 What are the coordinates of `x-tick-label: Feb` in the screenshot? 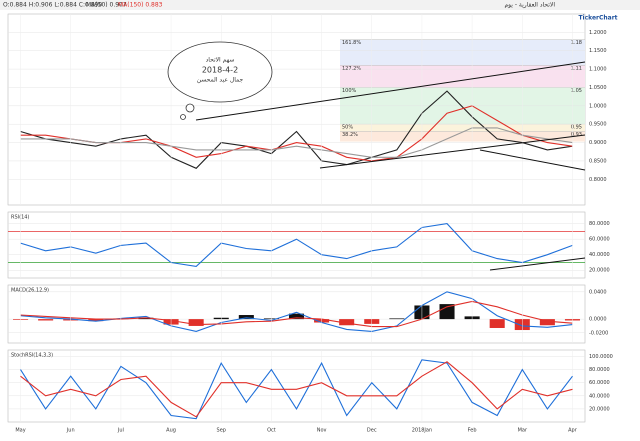 It's located at (472, 431).